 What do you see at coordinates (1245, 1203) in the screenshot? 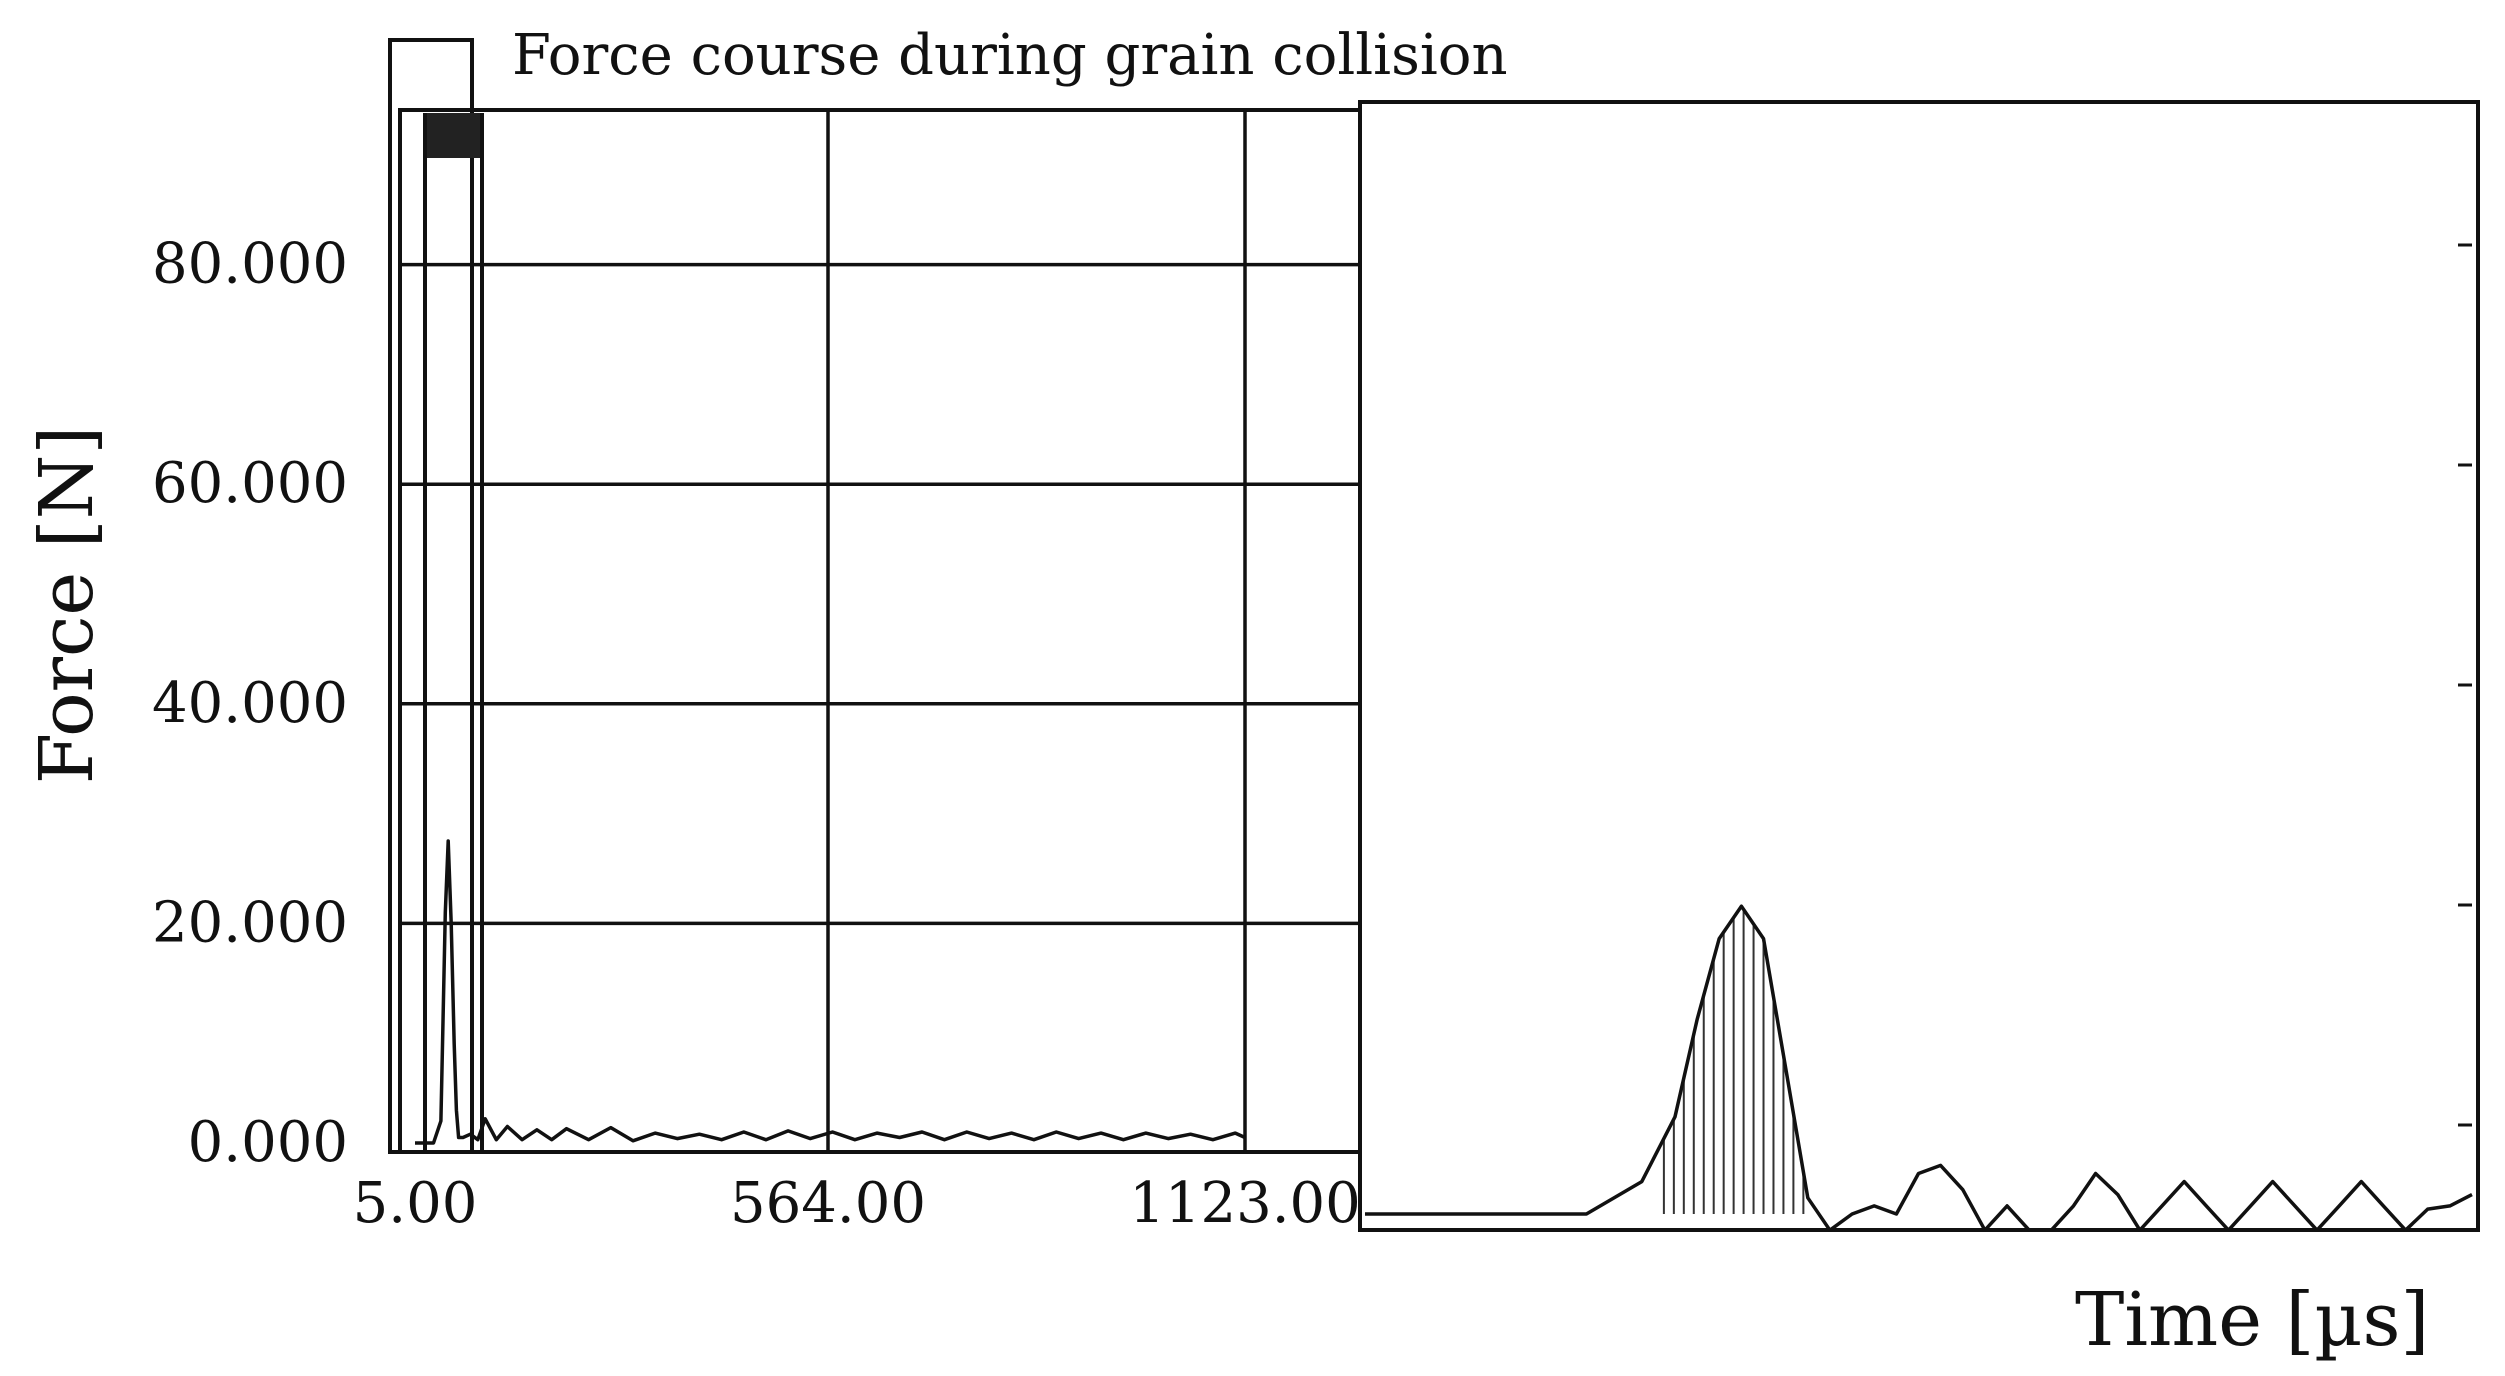
I see `x-tick-label: 1123.00` at bounding box center [1245, 1203].